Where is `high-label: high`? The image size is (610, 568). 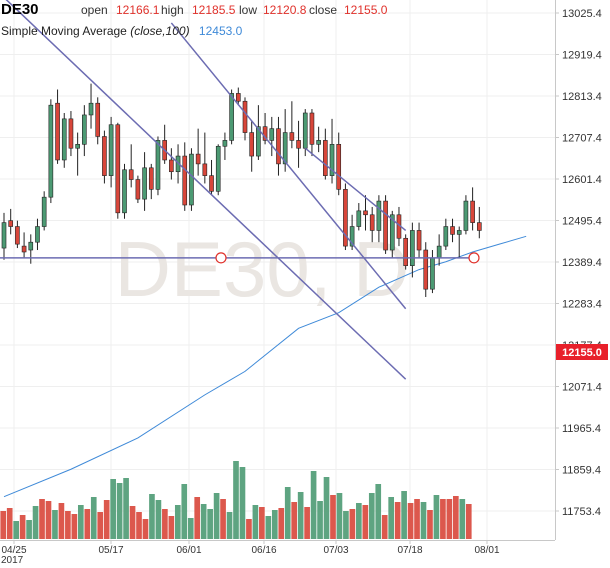
high-label: high is located at coordinates (172, 10).